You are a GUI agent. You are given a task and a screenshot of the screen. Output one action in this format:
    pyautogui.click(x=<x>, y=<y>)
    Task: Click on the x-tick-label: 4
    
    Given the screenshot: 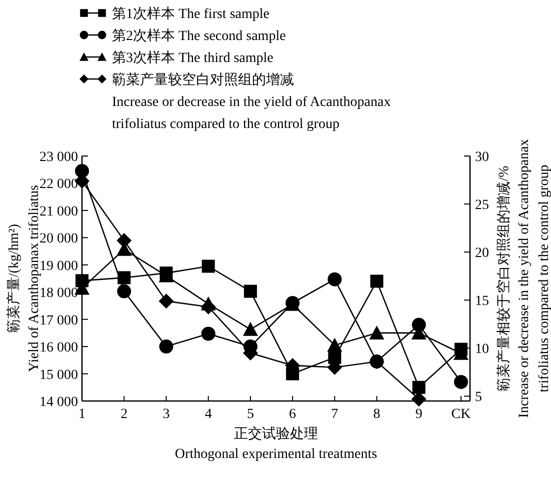 What is the action you would take?
    pyautogui.click(x=208, y=414)
    